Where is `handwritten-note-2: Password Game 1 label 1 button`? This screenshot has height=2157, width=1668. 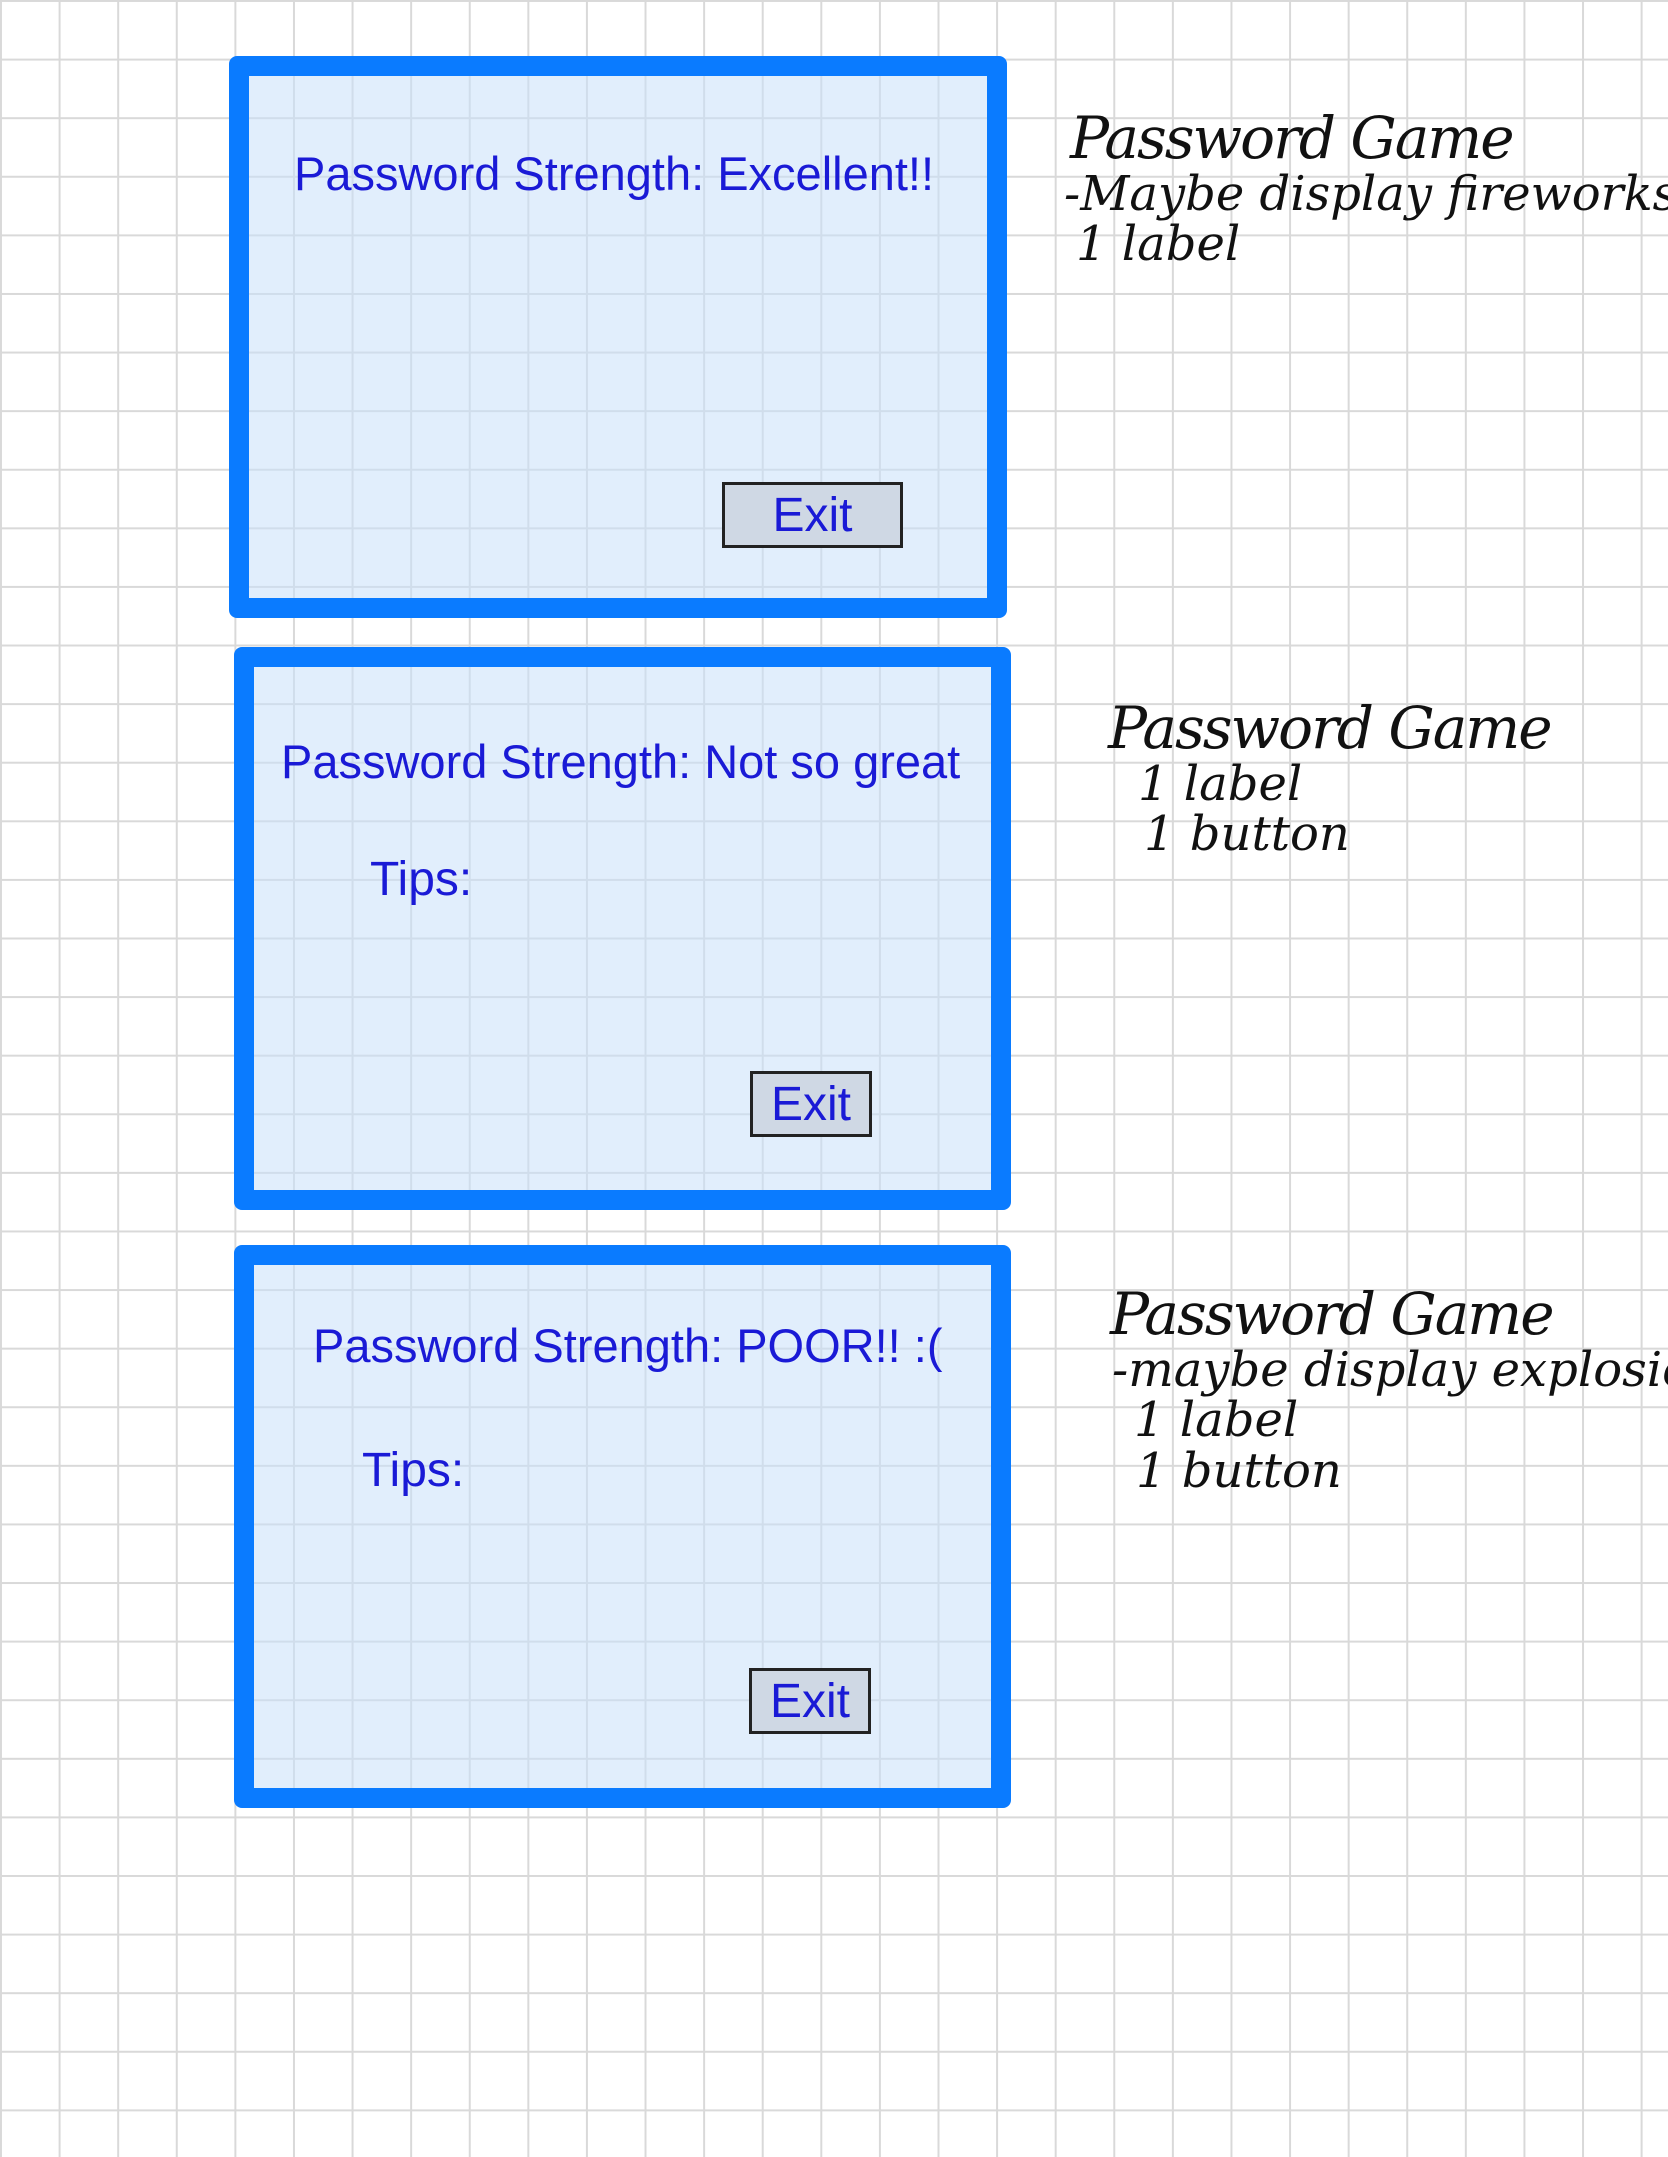
handwritten-note-2: Password Game 1 label 1 button is located at coordinates (1330, 778).